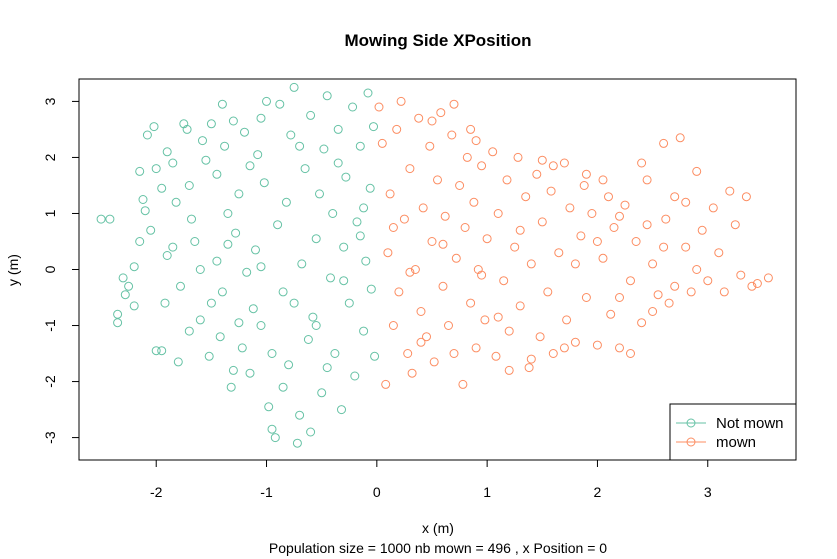  I want to click on y-tick-label: 2, so click(50, 157).